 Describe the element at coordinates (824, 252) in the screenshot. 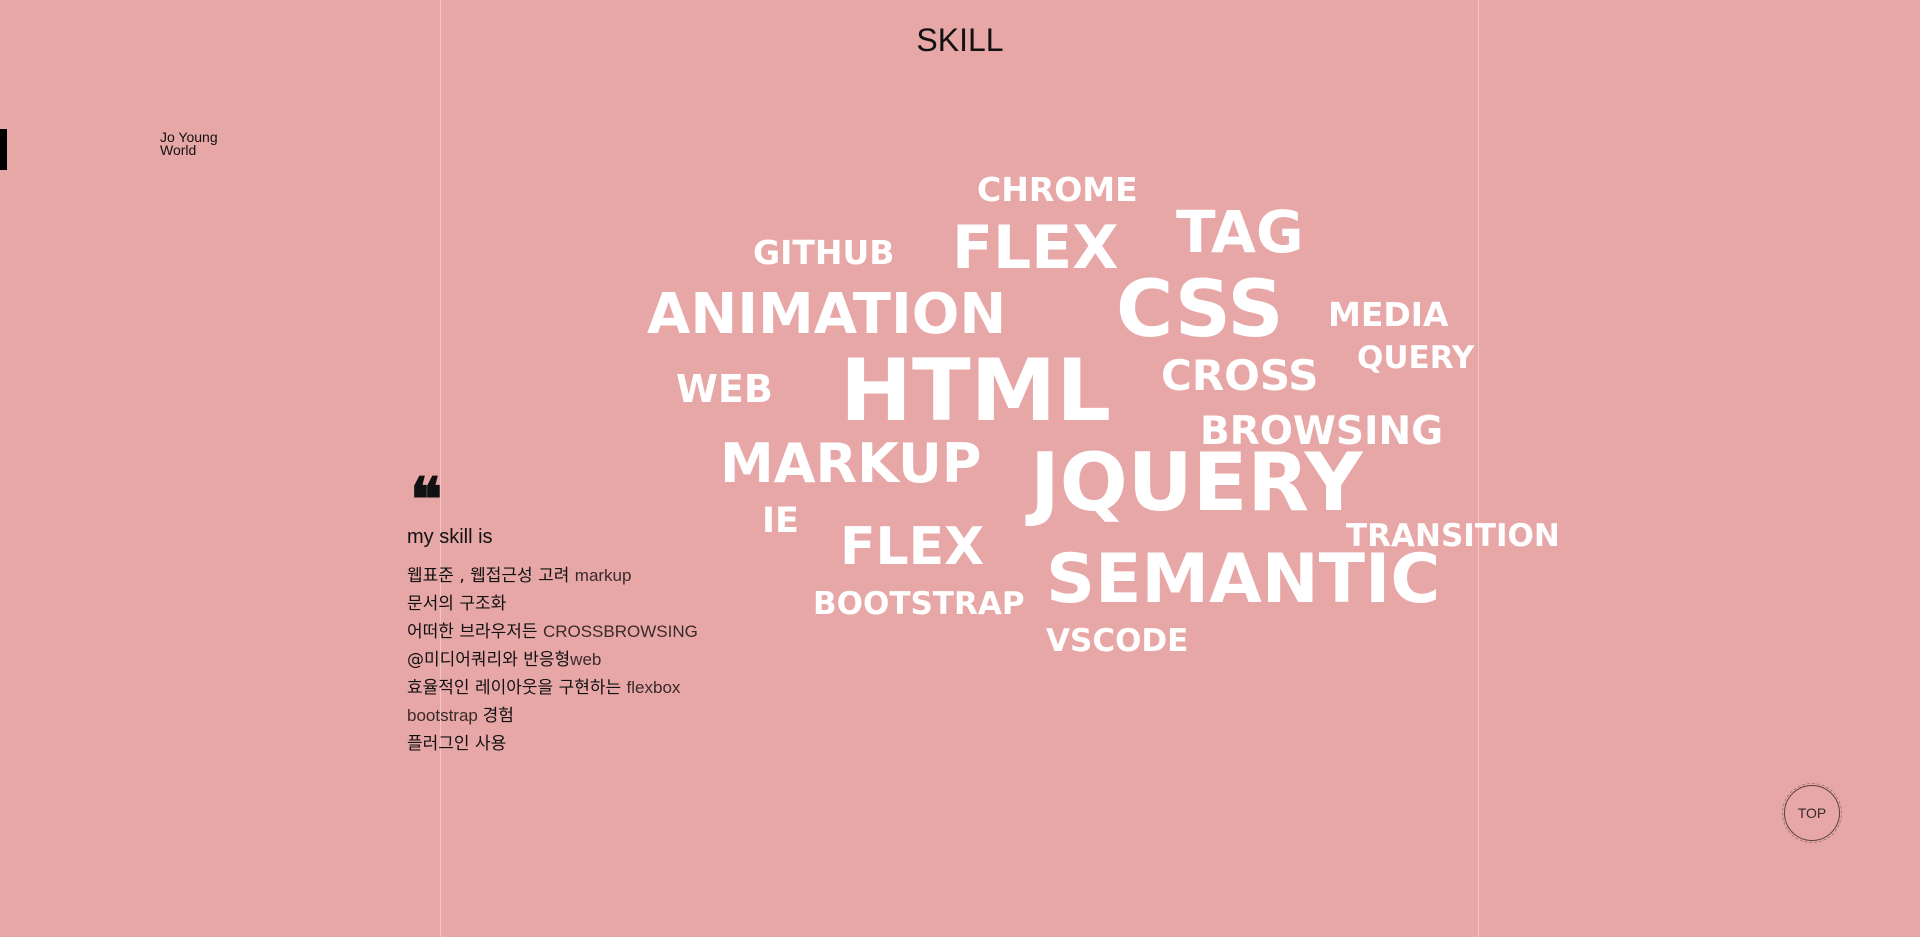

I see `cloud-word-github: GITHUB` at that location.